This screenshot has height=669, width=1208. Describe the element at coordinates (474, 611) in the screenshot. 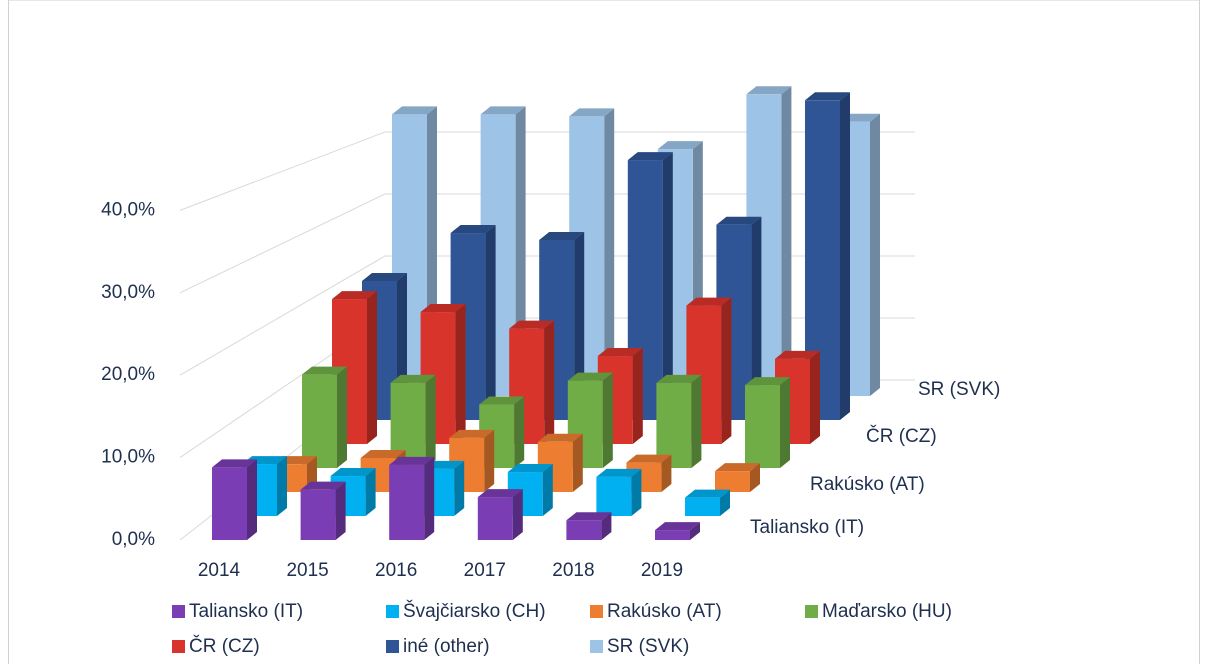

I see `legend-label: Švajčiarsko (CH)` at that location.